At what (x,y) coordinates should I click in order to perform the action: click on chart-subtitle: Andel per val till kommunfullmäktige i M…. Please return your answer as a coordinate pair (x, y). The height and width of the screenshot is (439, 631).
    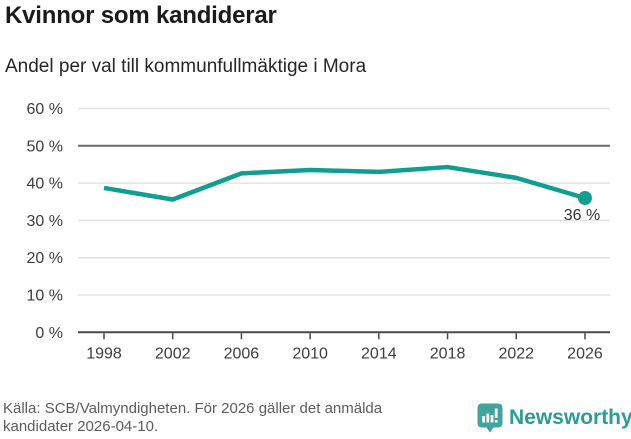
    Looking at the image, I should click on (186, 66).